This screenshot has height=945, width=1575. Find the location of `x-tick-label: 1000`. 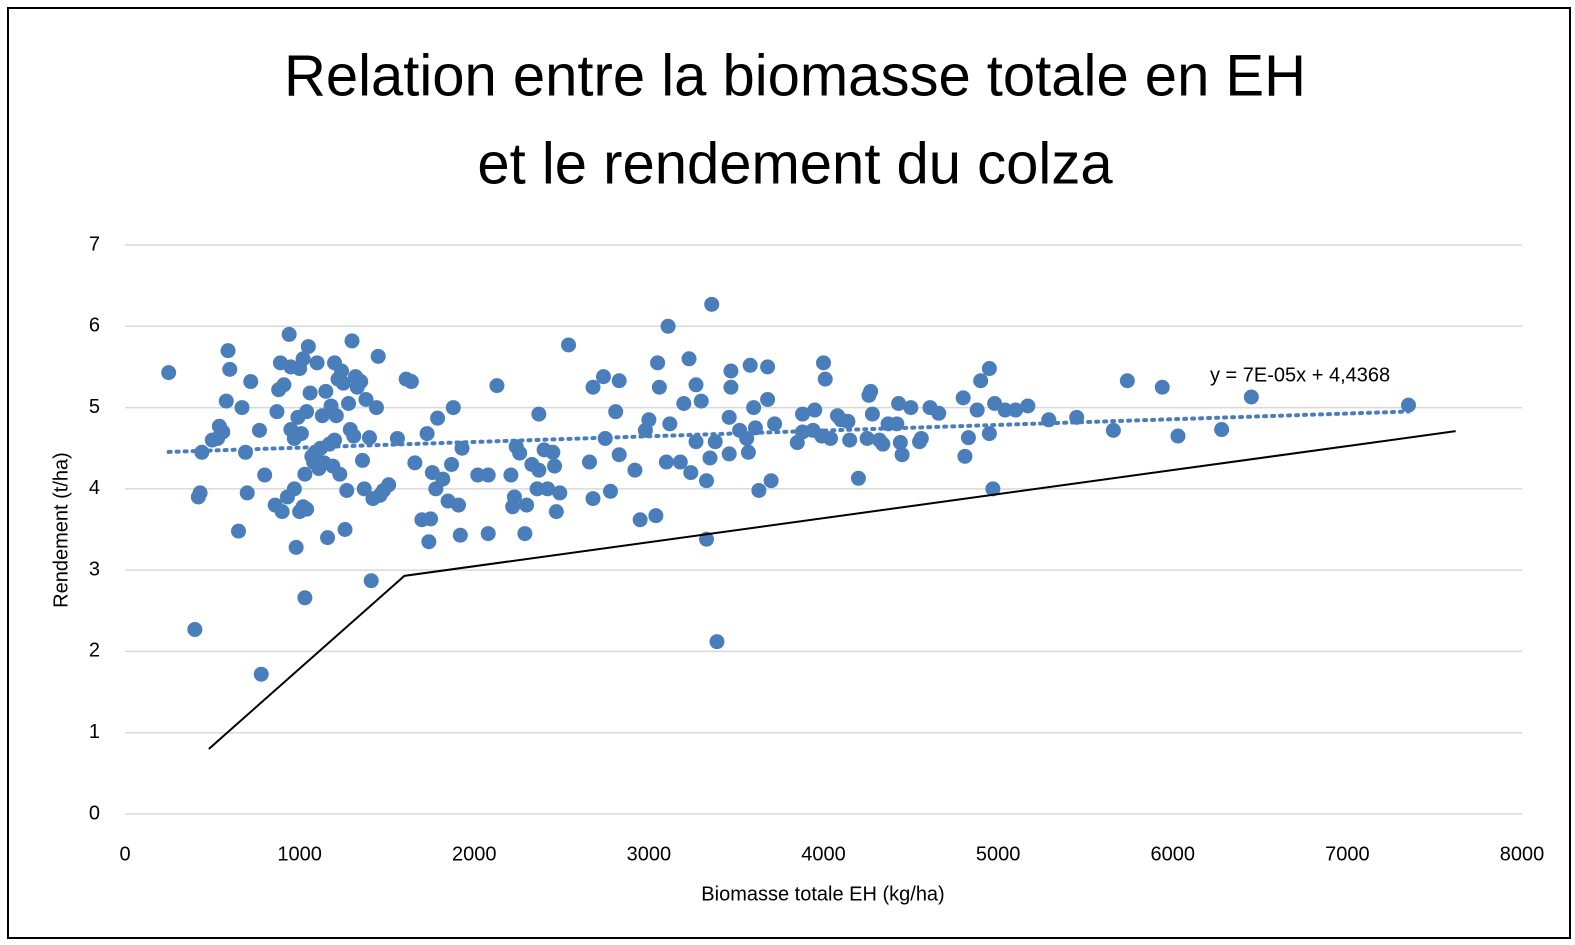

x-tick-label: 1000 is located at coordinates (299, 854).